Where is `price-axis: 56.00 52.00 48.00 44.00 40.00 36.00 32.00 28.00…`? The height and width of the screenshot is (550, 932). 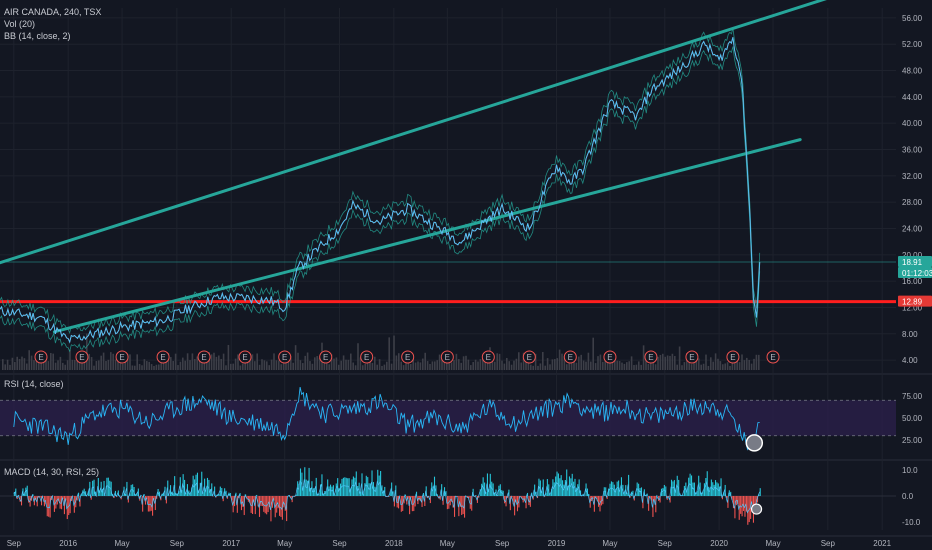 price-axis: 56.00 52.00 48.00 44.00 40.00 36.00 32.00 28.00… is located at coordinates (912, 270).